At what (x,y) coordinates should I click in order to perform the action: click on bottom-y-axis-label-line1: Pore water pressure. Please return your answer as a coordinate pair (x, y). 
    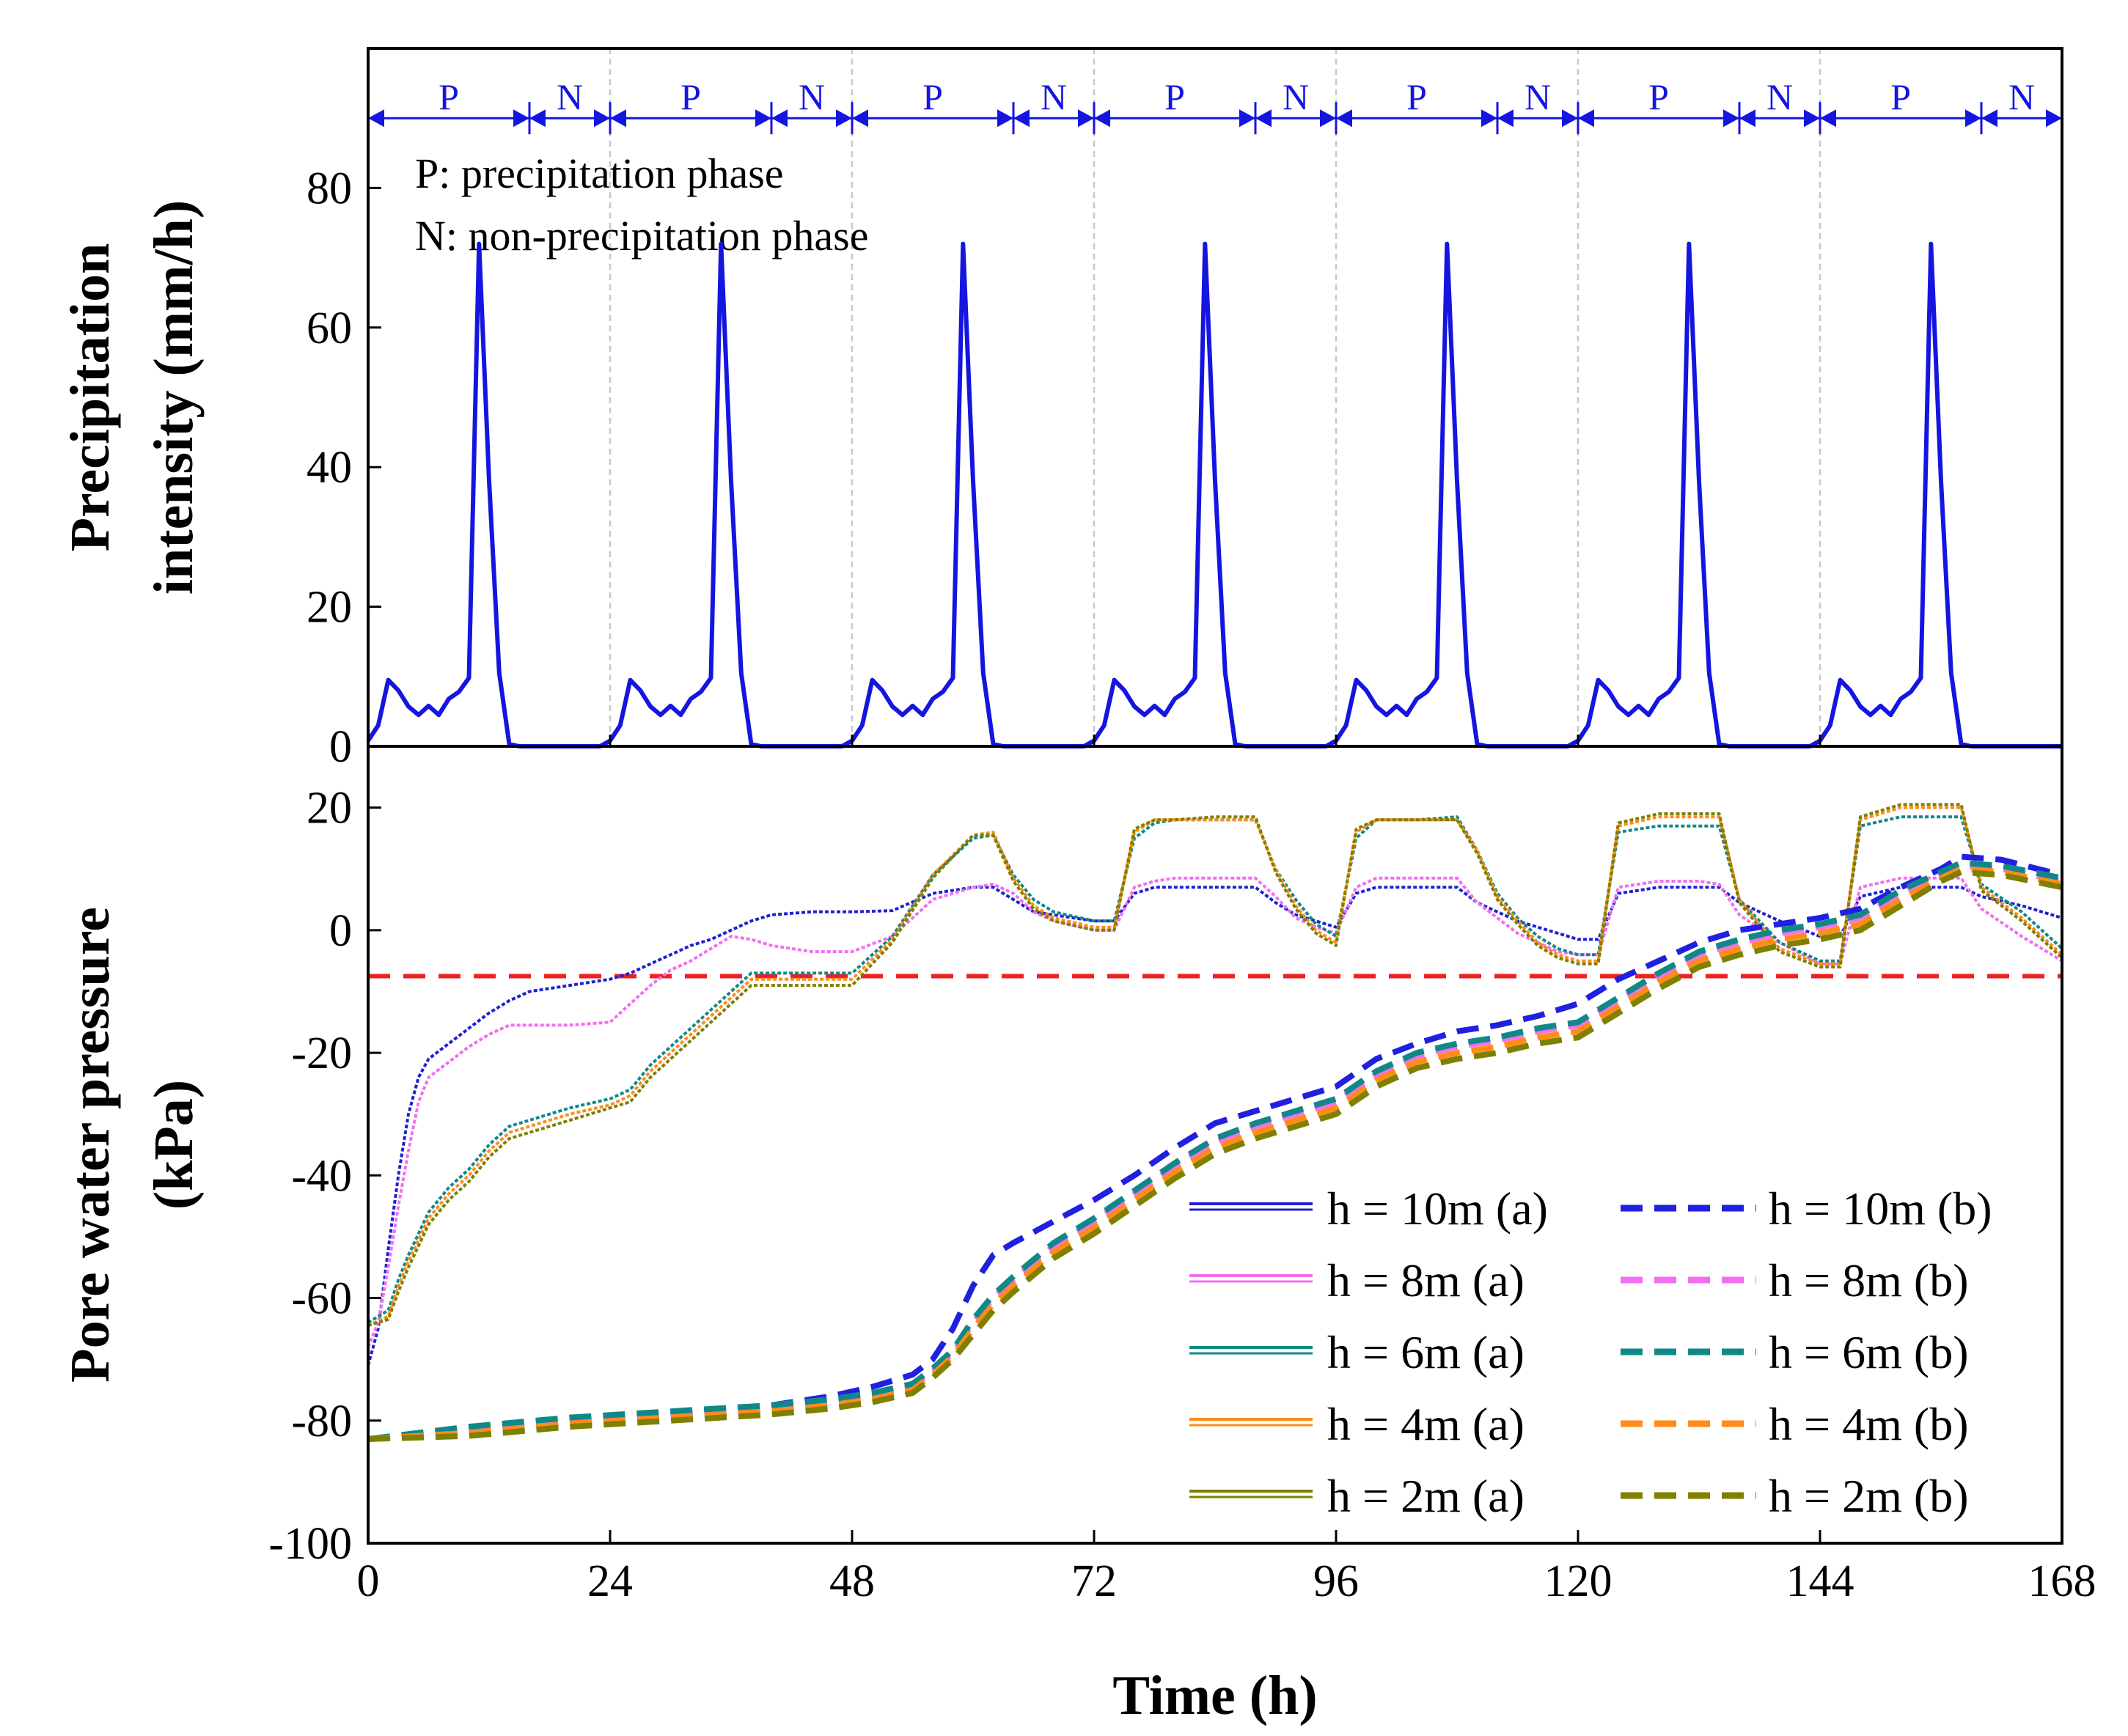
    Looking at the image, I should click on (90, 1145).